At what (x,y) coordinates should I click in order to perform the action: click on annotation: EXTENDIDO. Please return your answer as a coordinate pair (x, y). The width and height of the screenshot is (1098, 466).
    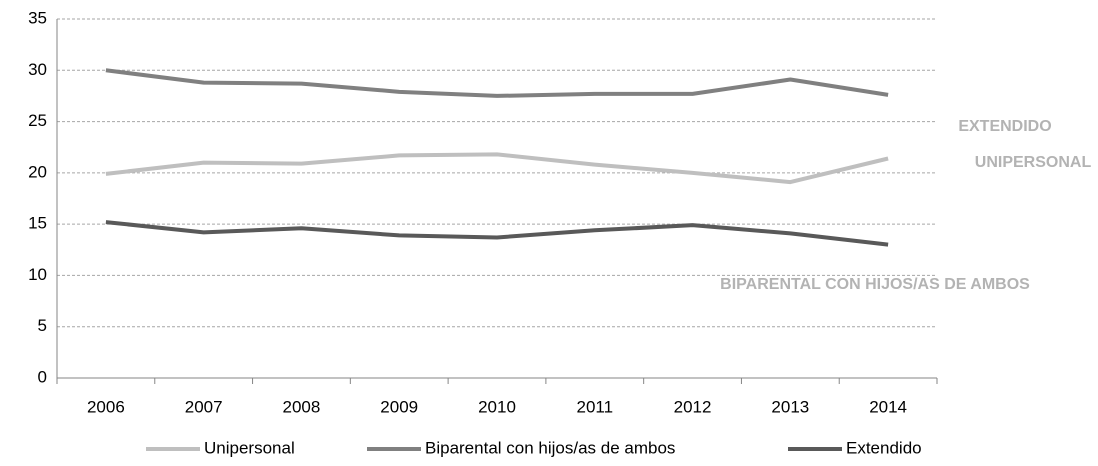
    Looking at the image, I should click on (1004, 126).